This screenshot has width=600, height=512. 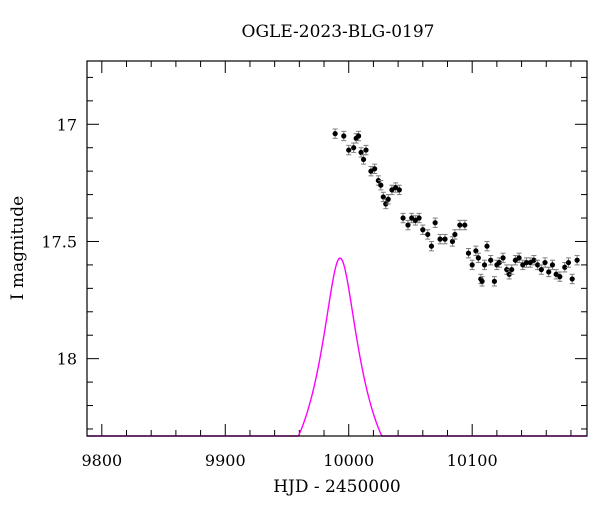 I want to click on y-tick-label: 18, so click(x=67, y=359).